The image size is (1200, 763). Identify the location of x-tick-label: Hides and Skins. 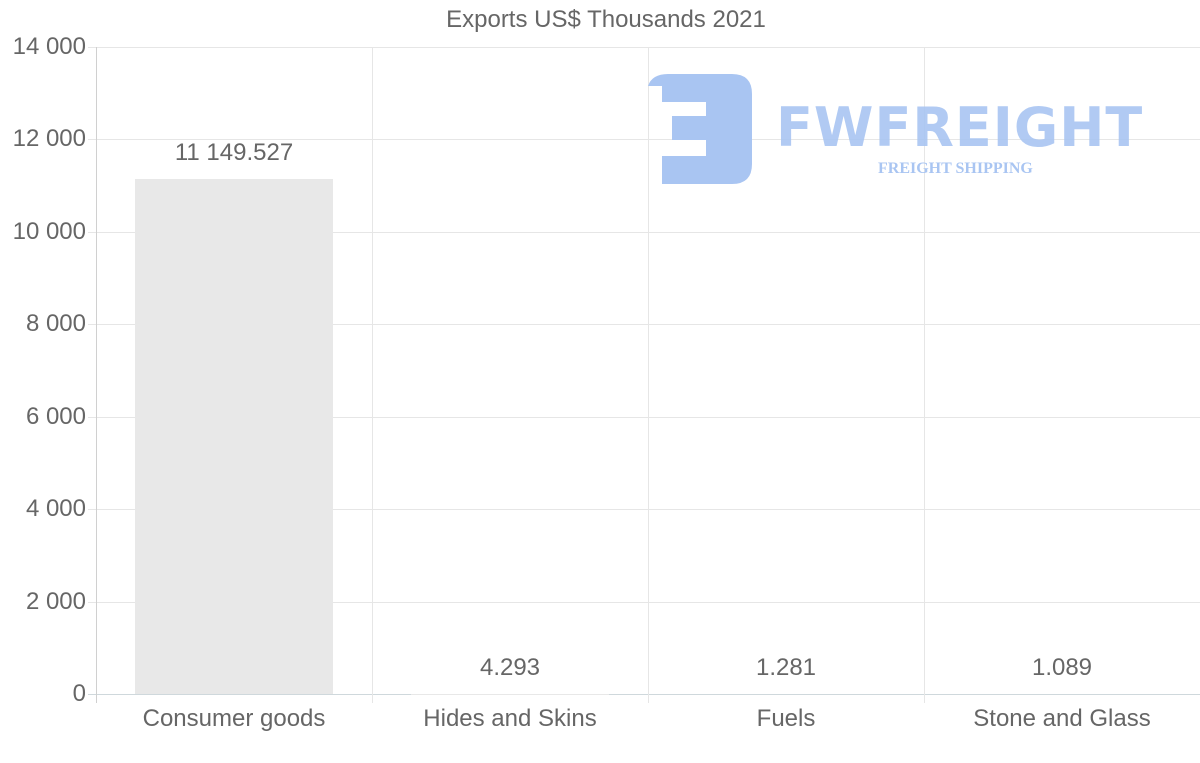
(510, 718).